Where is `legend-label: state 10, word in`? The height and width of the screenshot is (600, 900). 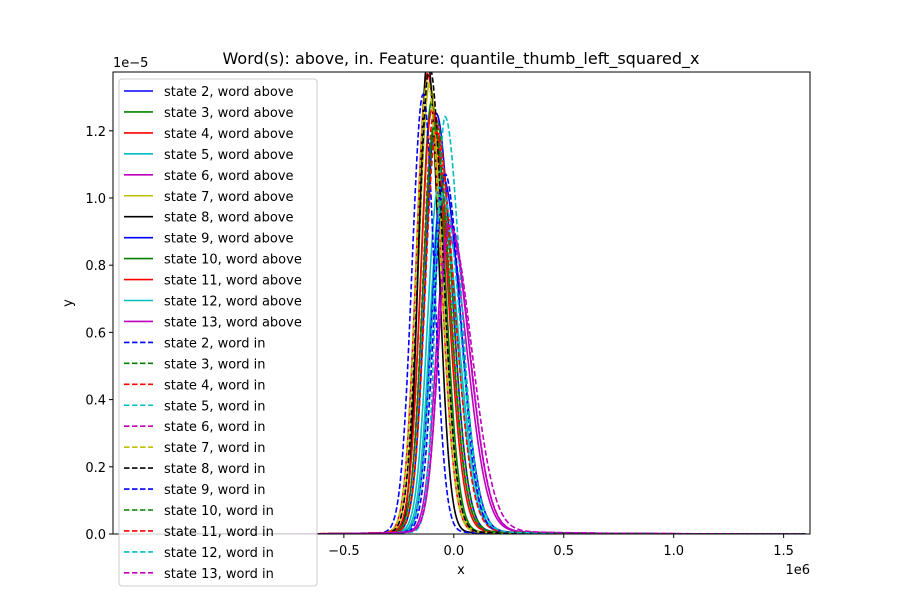 legend-label: state 10, word in is located at coordinates (219, 511).